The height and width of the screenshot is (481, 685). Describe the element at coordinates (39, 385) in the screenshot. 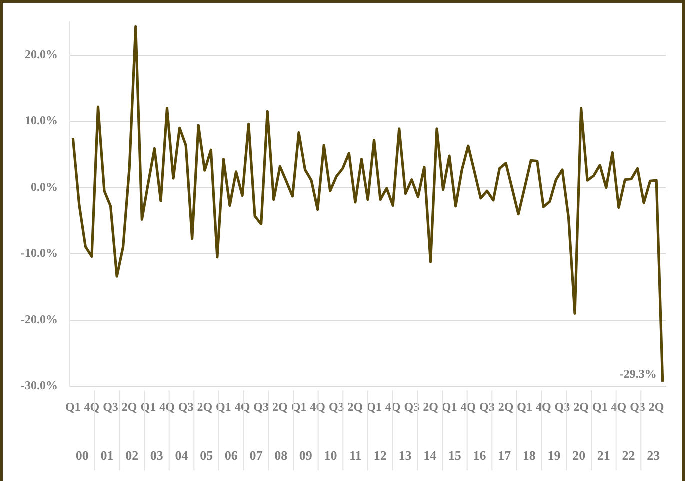

I see `y-tick-label: -30.0%` at that location.